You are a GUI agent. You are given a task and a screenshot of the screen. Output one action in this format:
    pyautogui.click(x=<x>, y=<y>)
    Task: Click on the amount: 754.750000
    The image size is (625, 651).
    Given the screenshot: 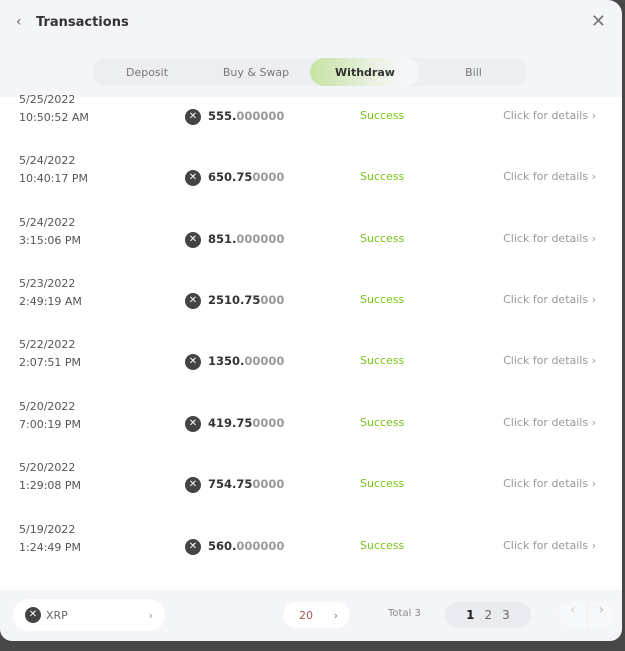 What is the action you would take?
    pyautogui.click(x=246, y=484)
    